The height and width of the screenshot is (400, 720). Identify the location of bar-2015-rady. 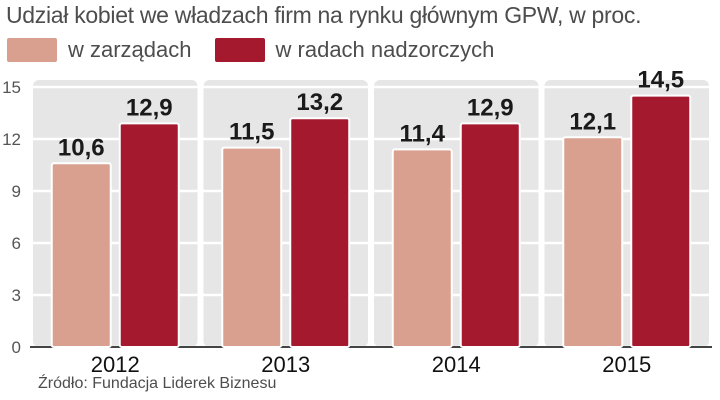
(661, 221).